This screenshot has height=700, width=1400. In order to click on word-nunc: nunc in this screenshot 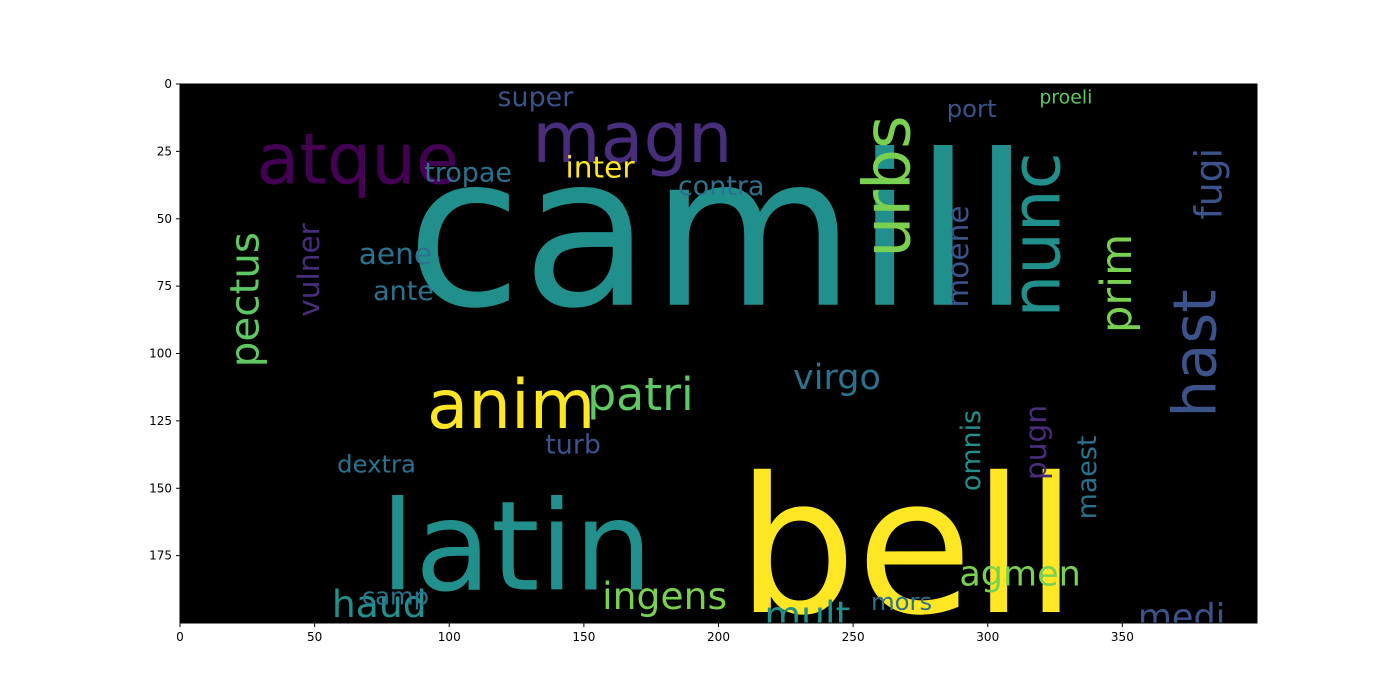, I will do `click(1036, 234)`.